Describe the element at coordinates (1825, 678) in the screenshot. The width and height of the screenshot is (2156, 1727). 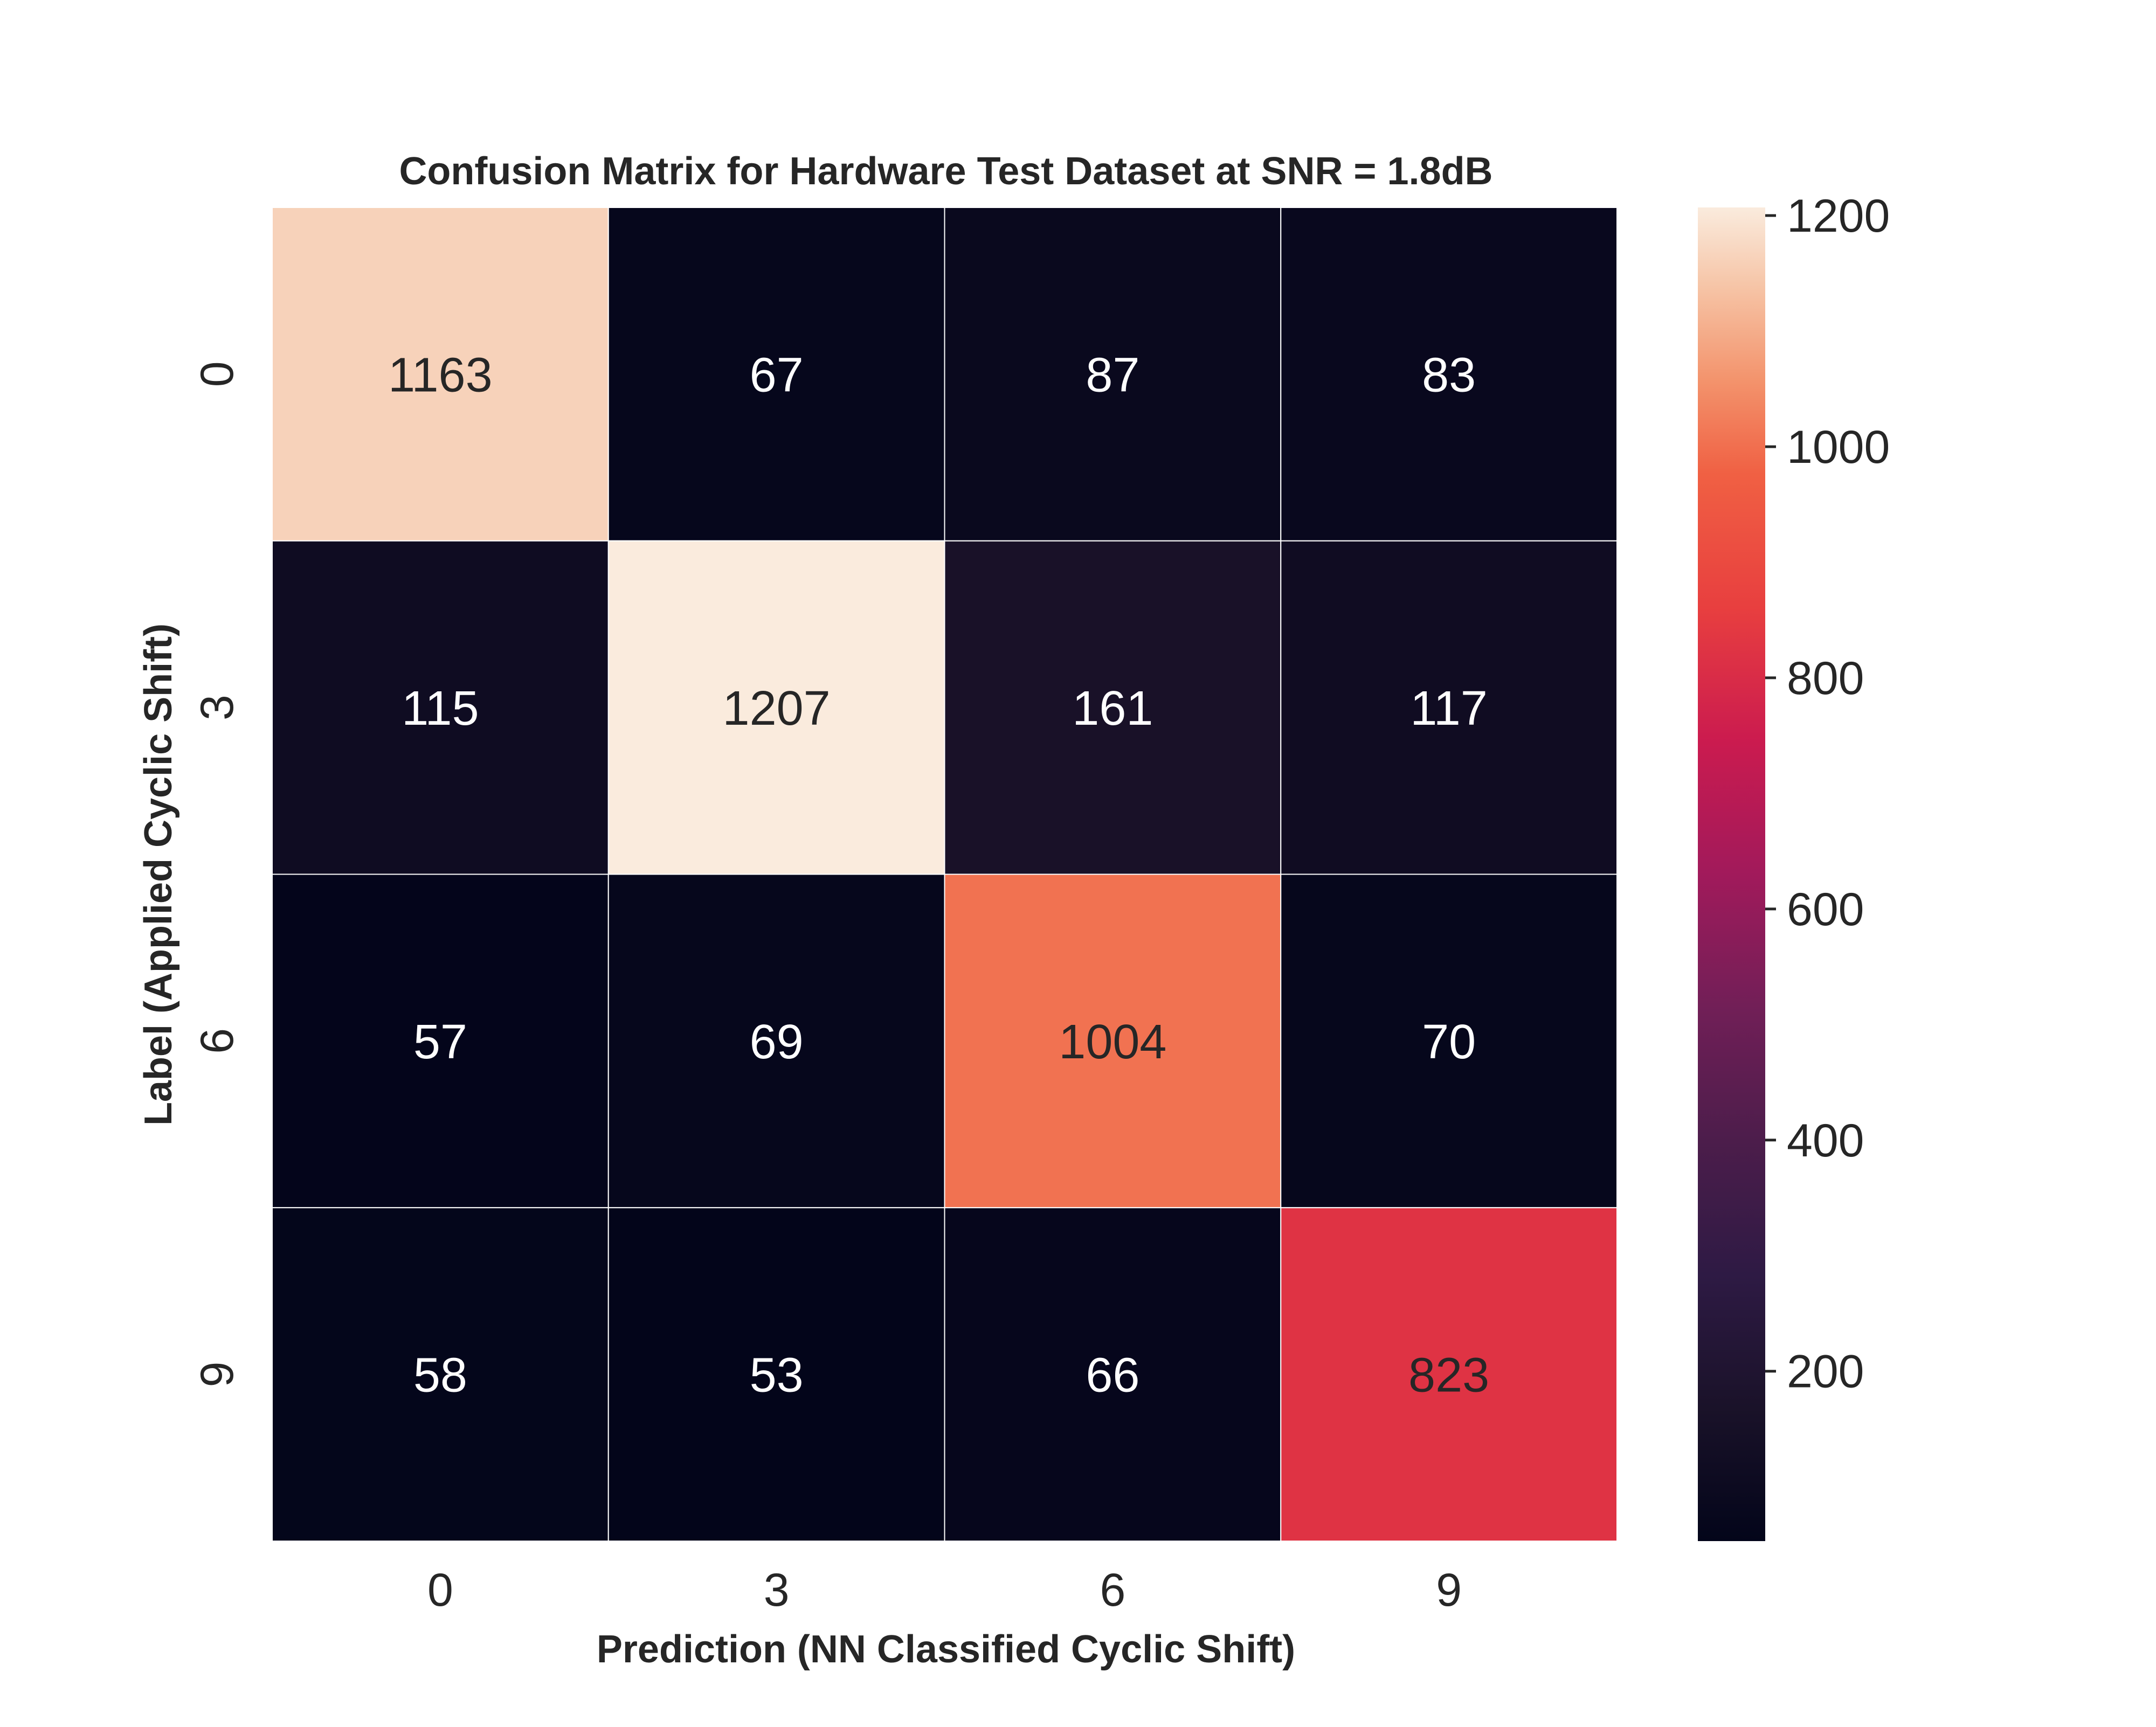
I see `colorbar-tick-label-800: 800` at that location.